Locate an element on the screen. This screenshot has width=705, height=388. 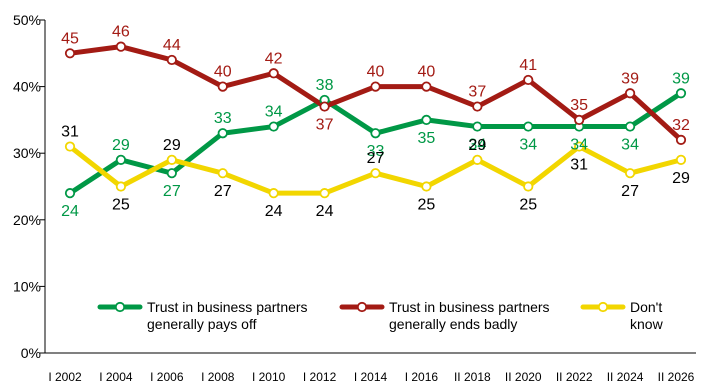
data-label-payoff: 38 is located at coordinates (325, 85).